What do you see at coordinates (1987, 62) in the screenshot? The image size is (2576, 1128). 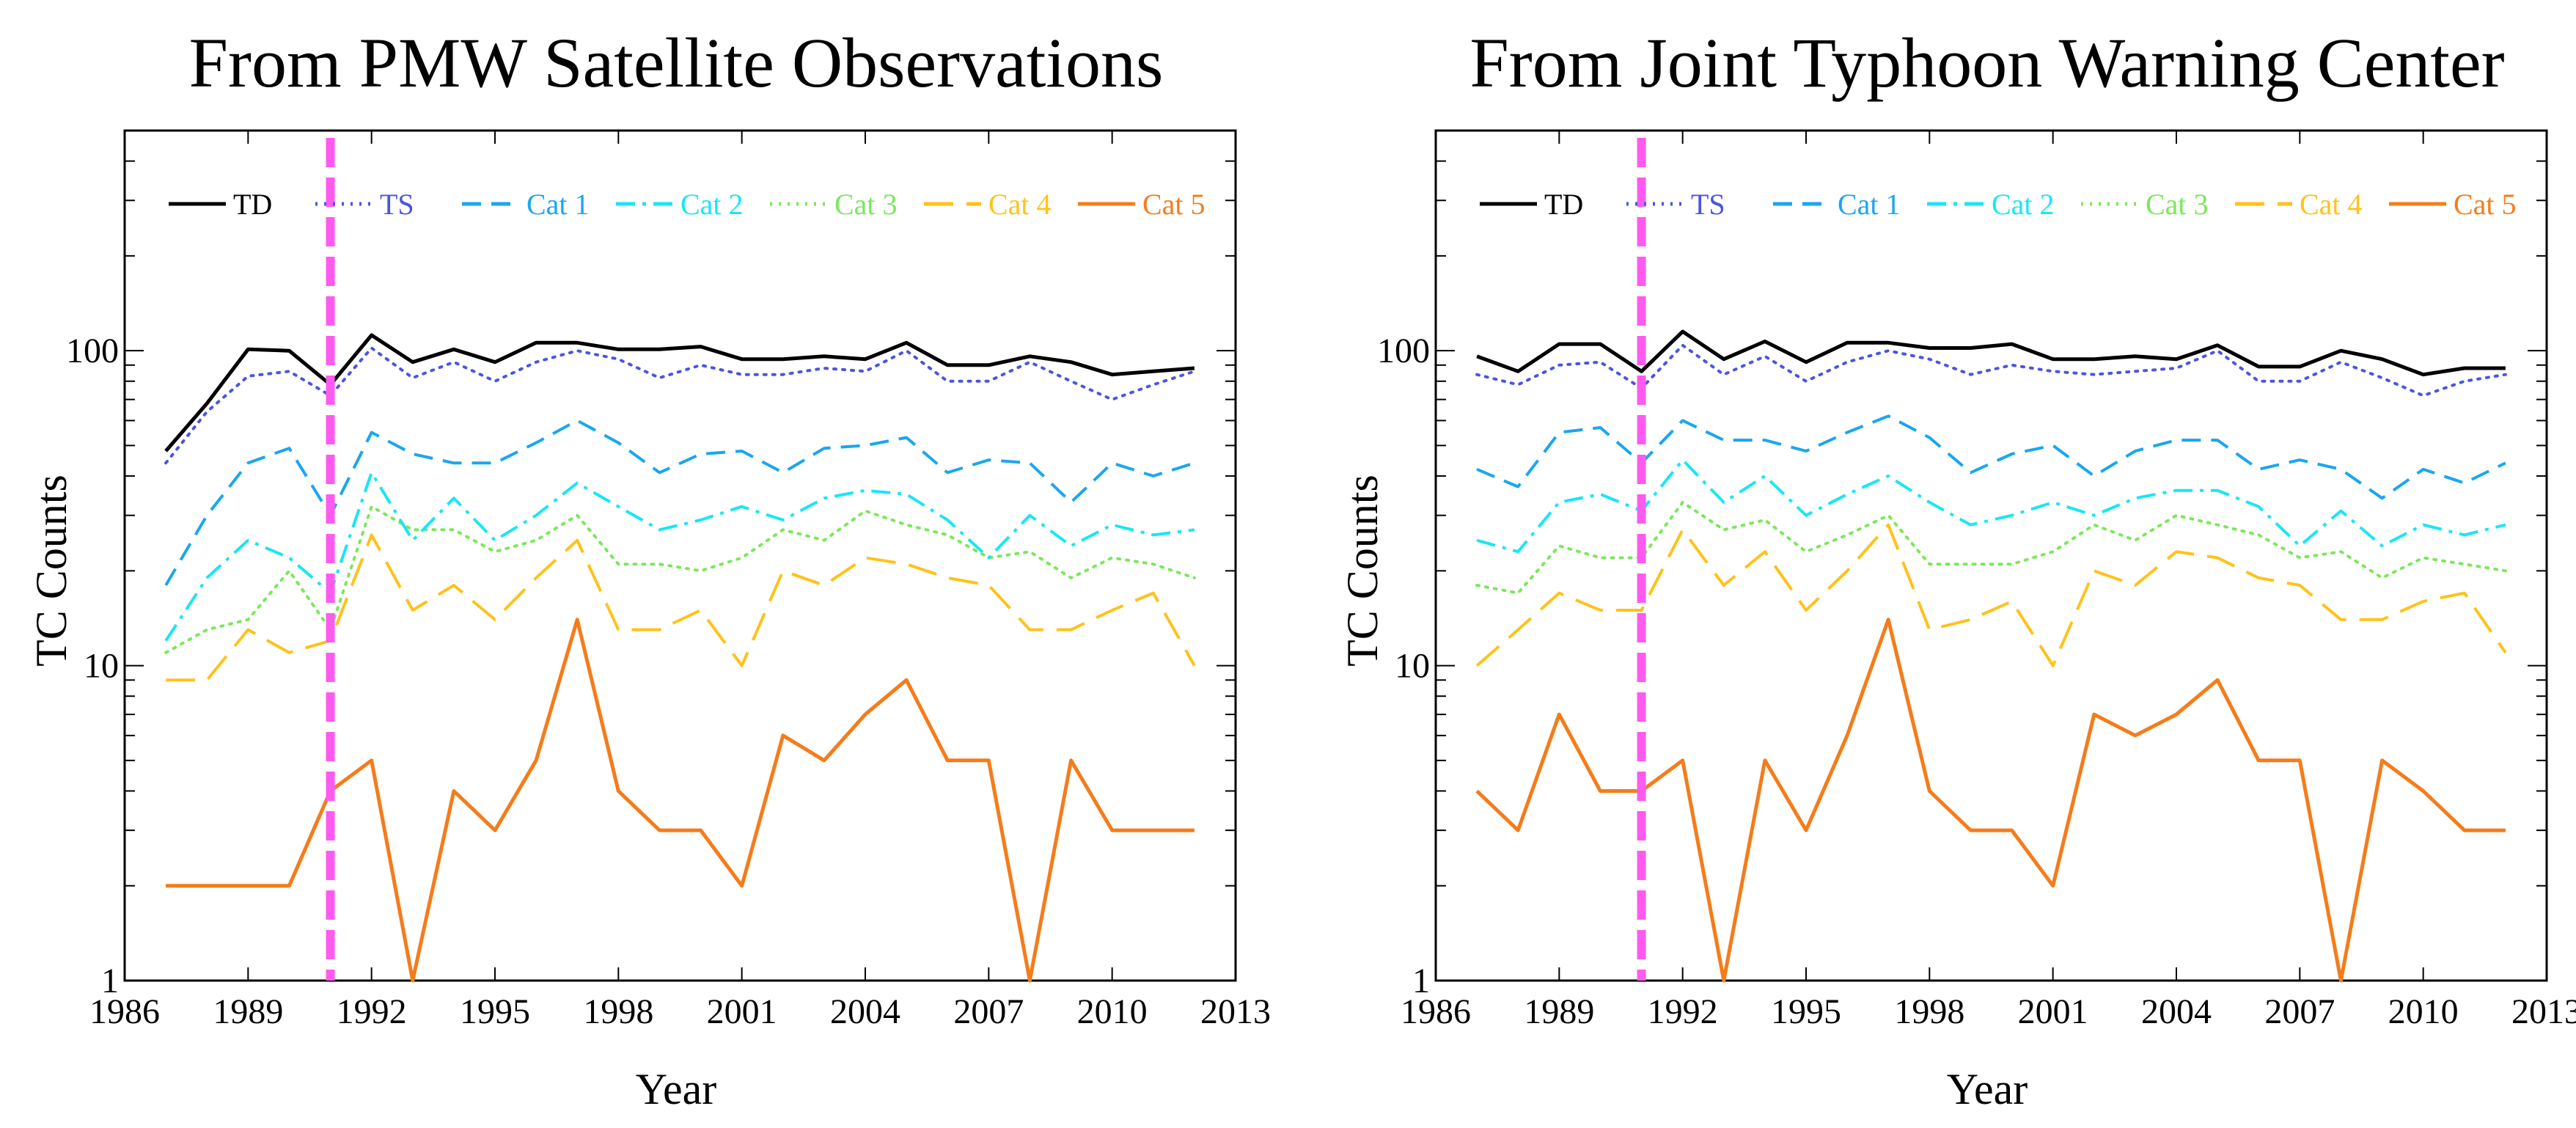 I see `chart-title: From Joint Typhoon Warning Center` at bounding box center [1987, 62].